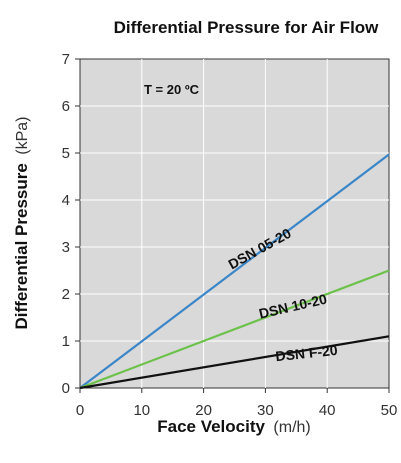 The image size is (401, 463). What do you see at coordinates (203, 410) in the screenshot?
I see `x-tick-label: 20` at bounding box center [203, 410].